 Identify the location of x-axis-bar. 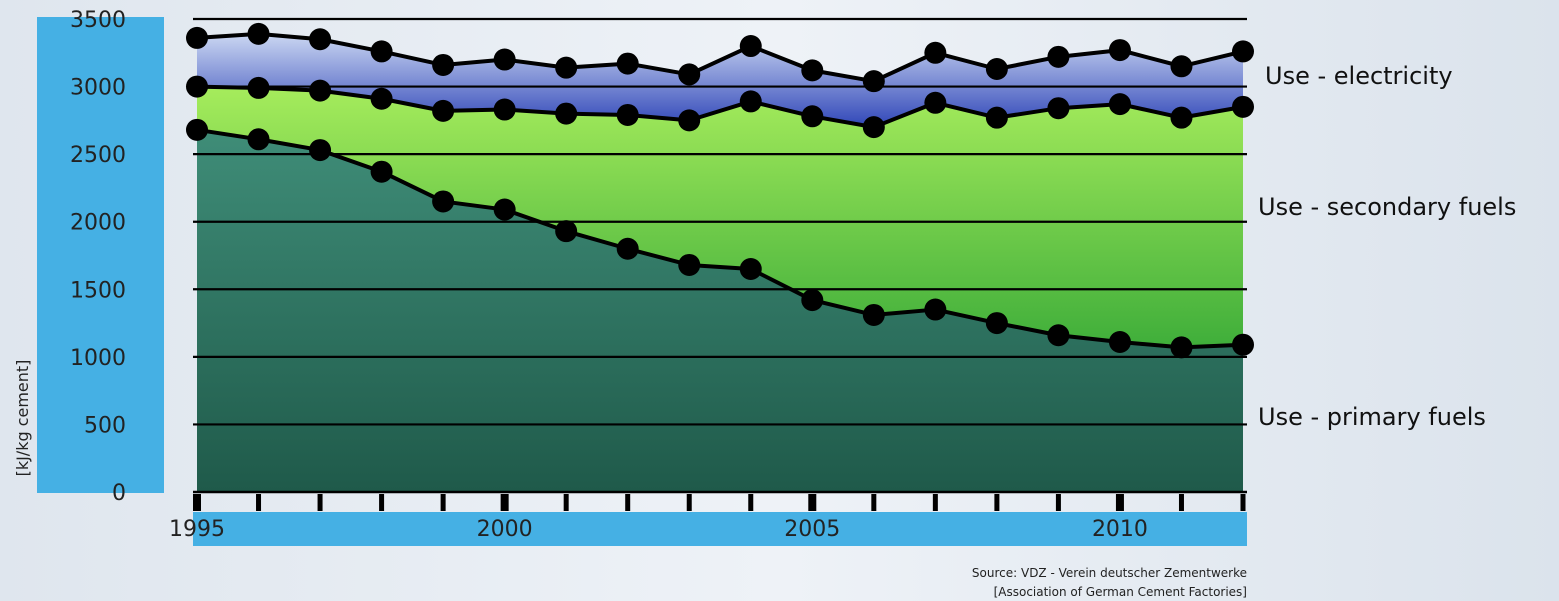
(720, 529).